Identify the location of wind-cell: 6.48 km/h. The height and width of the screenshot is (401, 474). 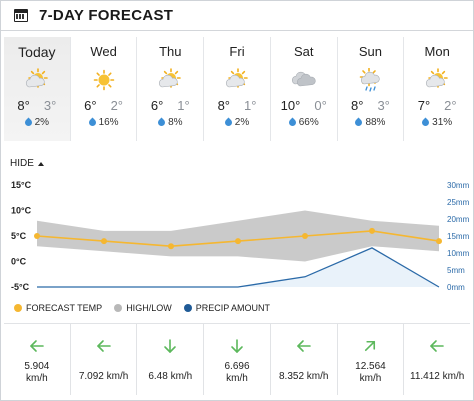
(171, 359).